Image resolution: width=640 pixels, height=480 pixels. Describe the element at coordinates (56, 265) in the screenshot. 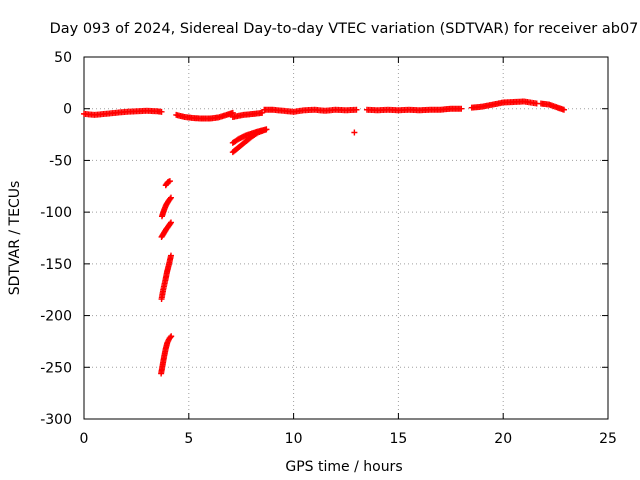

I see `y-tick-label: -150` at that location.